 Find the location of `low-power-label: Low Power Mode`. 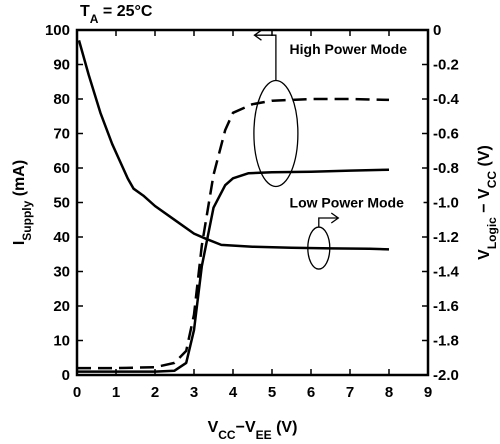

low-power-label: Low Power Mode is located at coordinates (347, 203).